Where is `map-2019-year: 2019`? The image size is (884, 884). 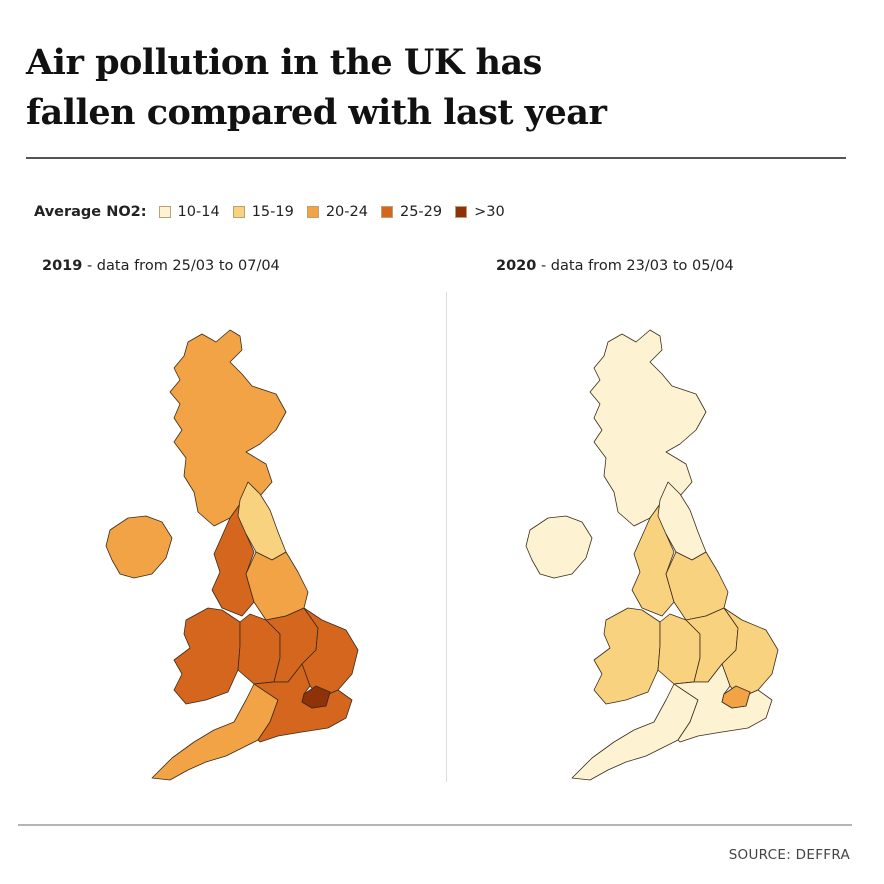 map-2019-year: 2019 is located at coordinates (62, 266).